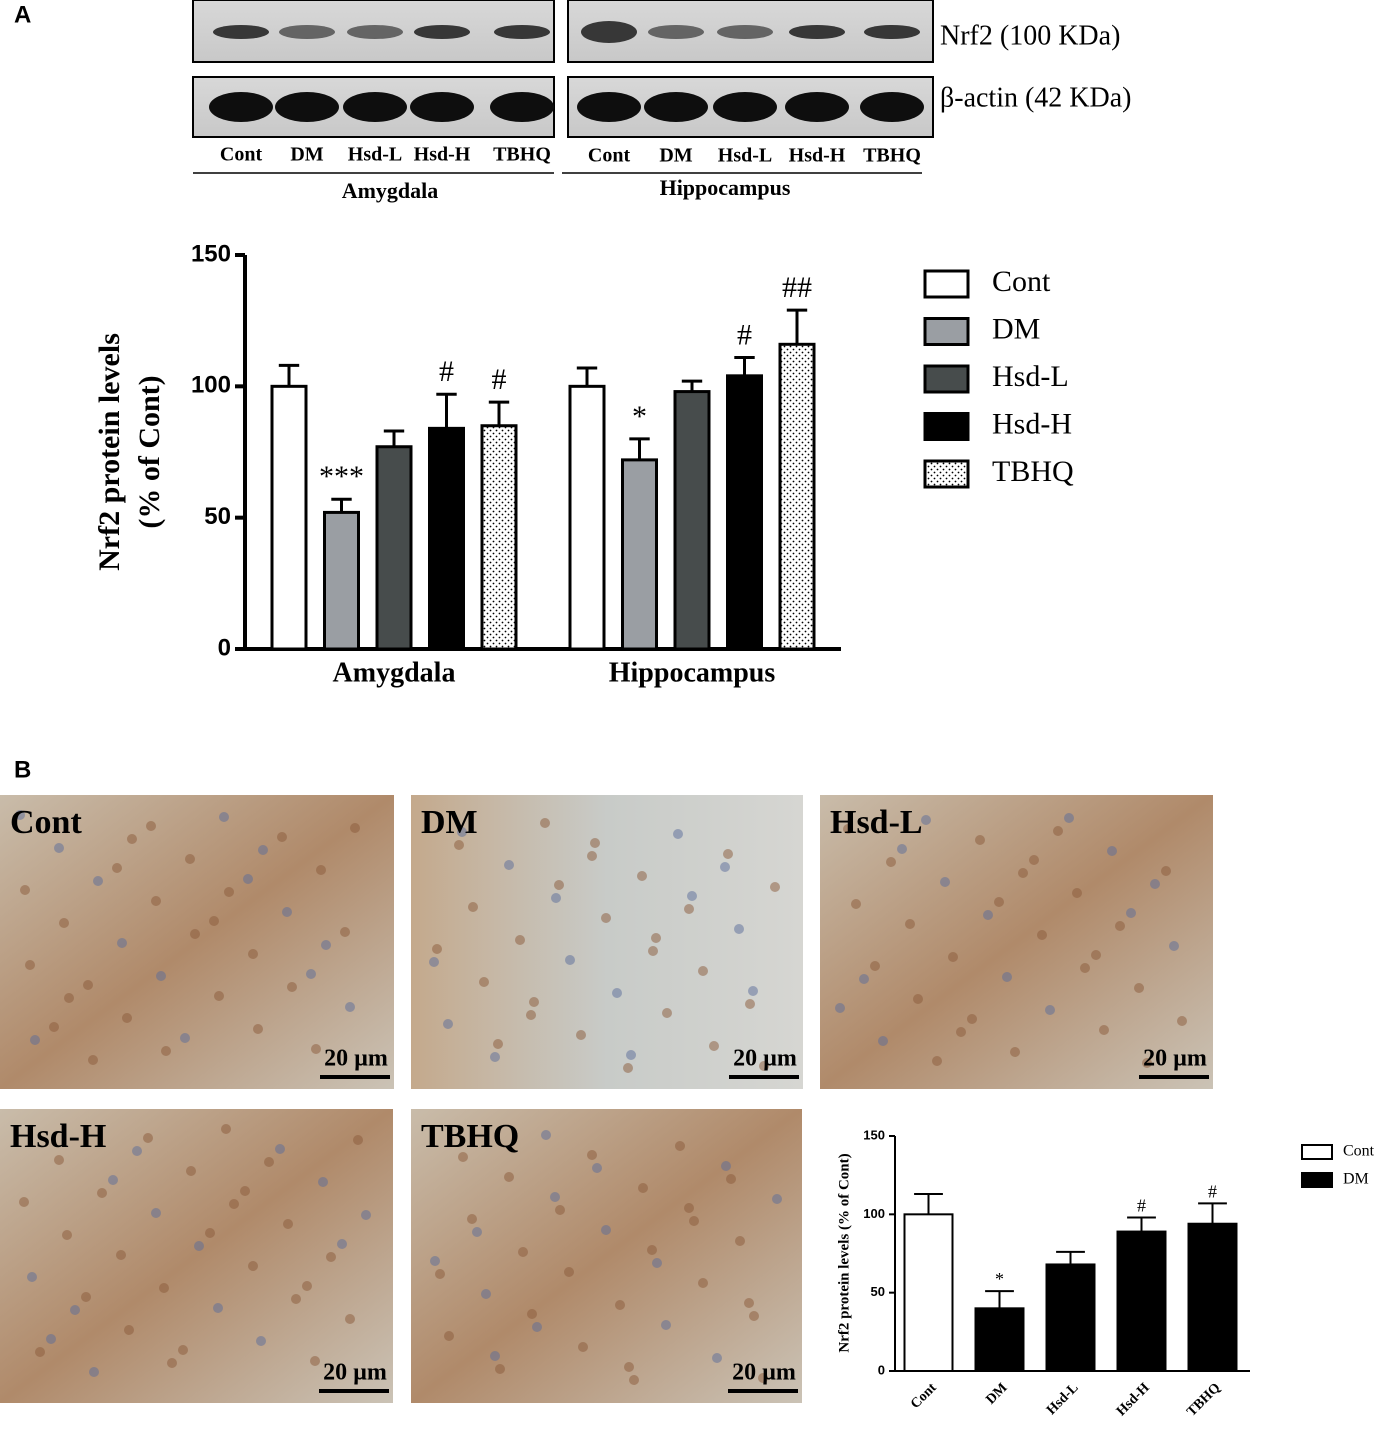  I want to click on lane-label: Hsd-L, so click(375, 155).